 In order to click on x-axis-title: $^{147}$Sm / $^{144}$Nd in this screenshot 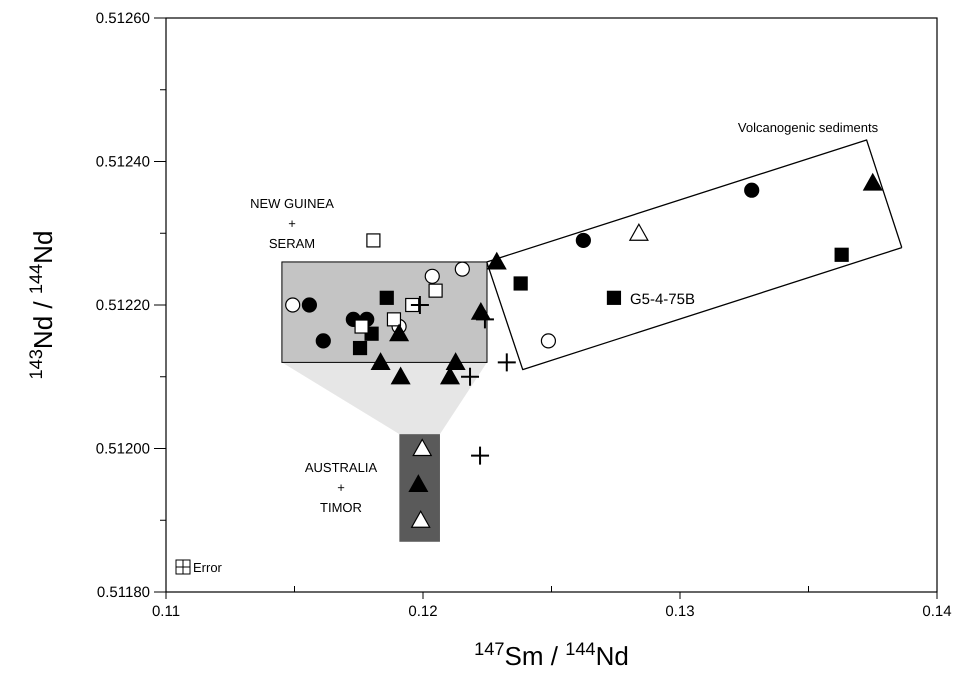, I will do `click(551, 655)`.